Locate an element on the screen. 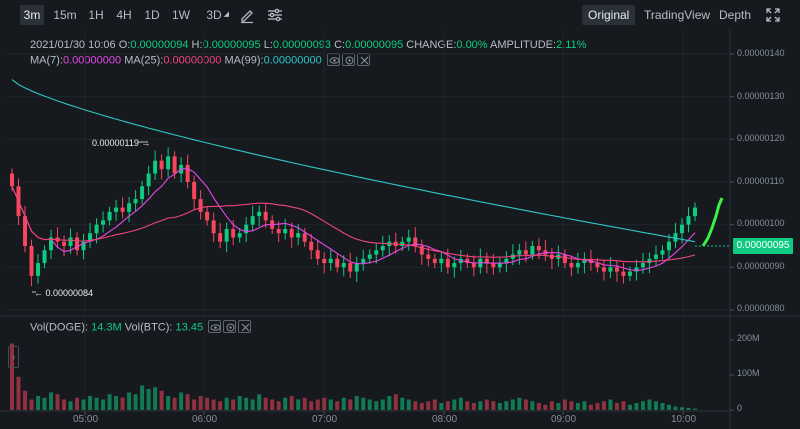 The width and height of the screenshot is (800, 429). price-tick-label: 0.00000090 is located at coordinates (761, 266).